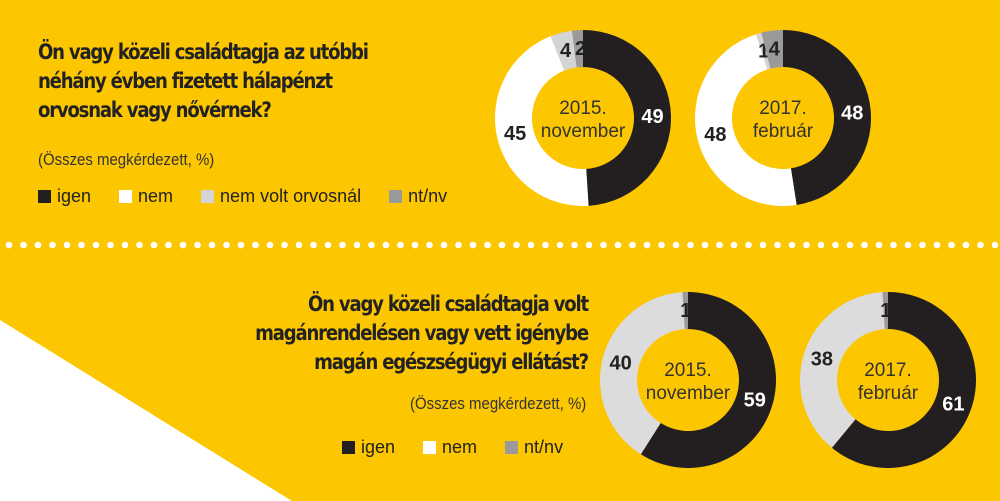 This screenshot has height=501, width=1000. I want to click on data-label: 61, so click(953, 405).